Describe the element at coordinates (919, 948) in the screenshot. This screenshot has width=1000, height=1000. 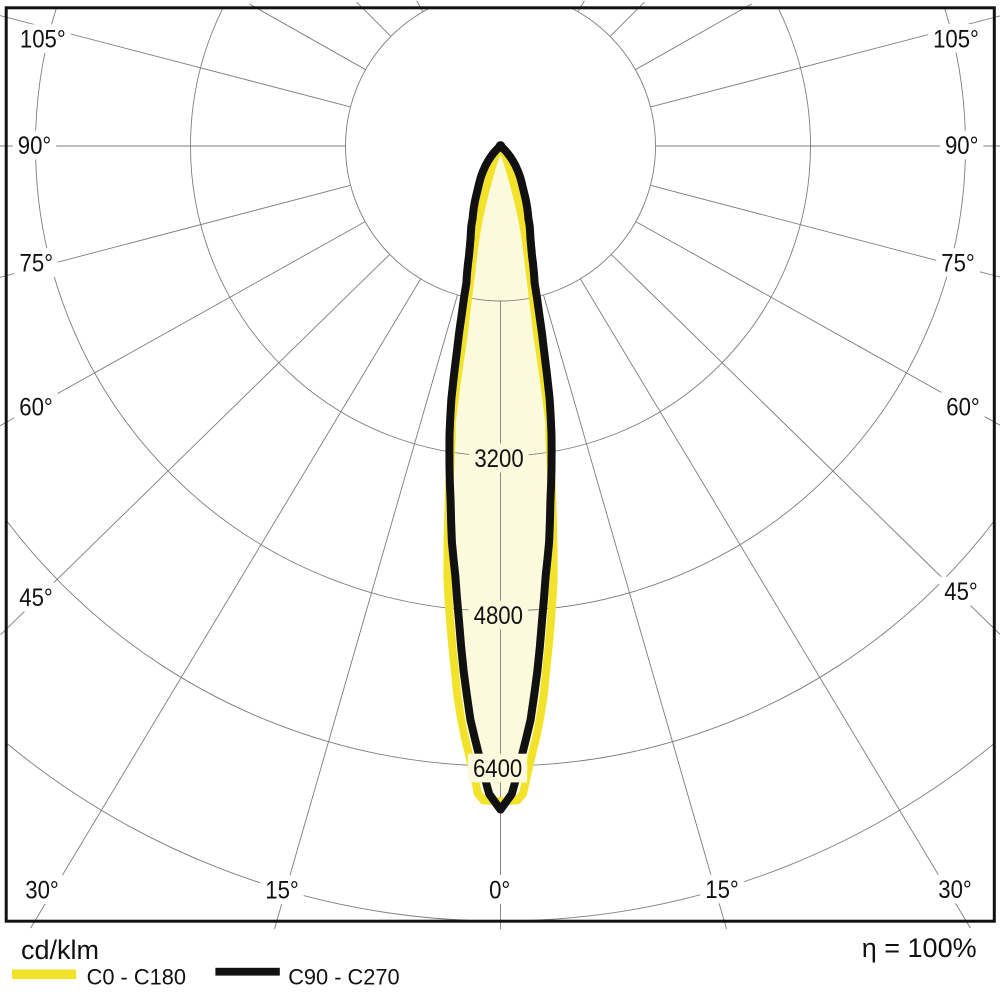
I see `svg-text: η = 100%` at that location.